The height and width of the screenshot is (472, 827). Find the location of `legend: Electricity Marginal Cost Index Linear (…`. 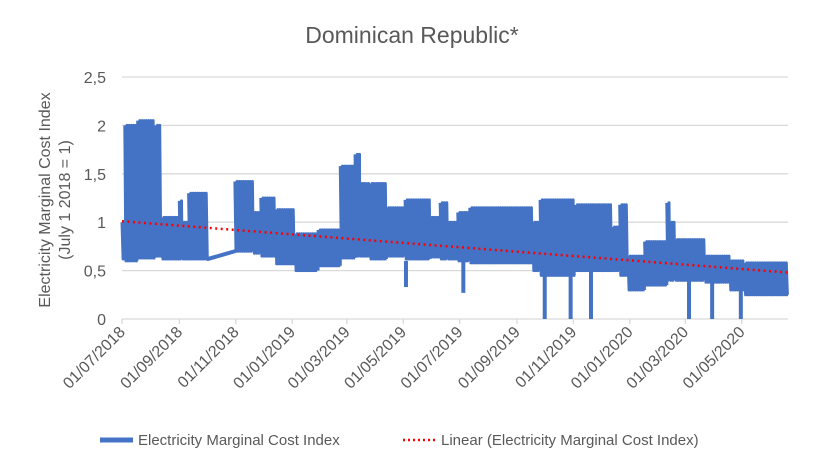

legend: Electricity Marginal Cost Index Linear (… is located at coordinates (399, 440).